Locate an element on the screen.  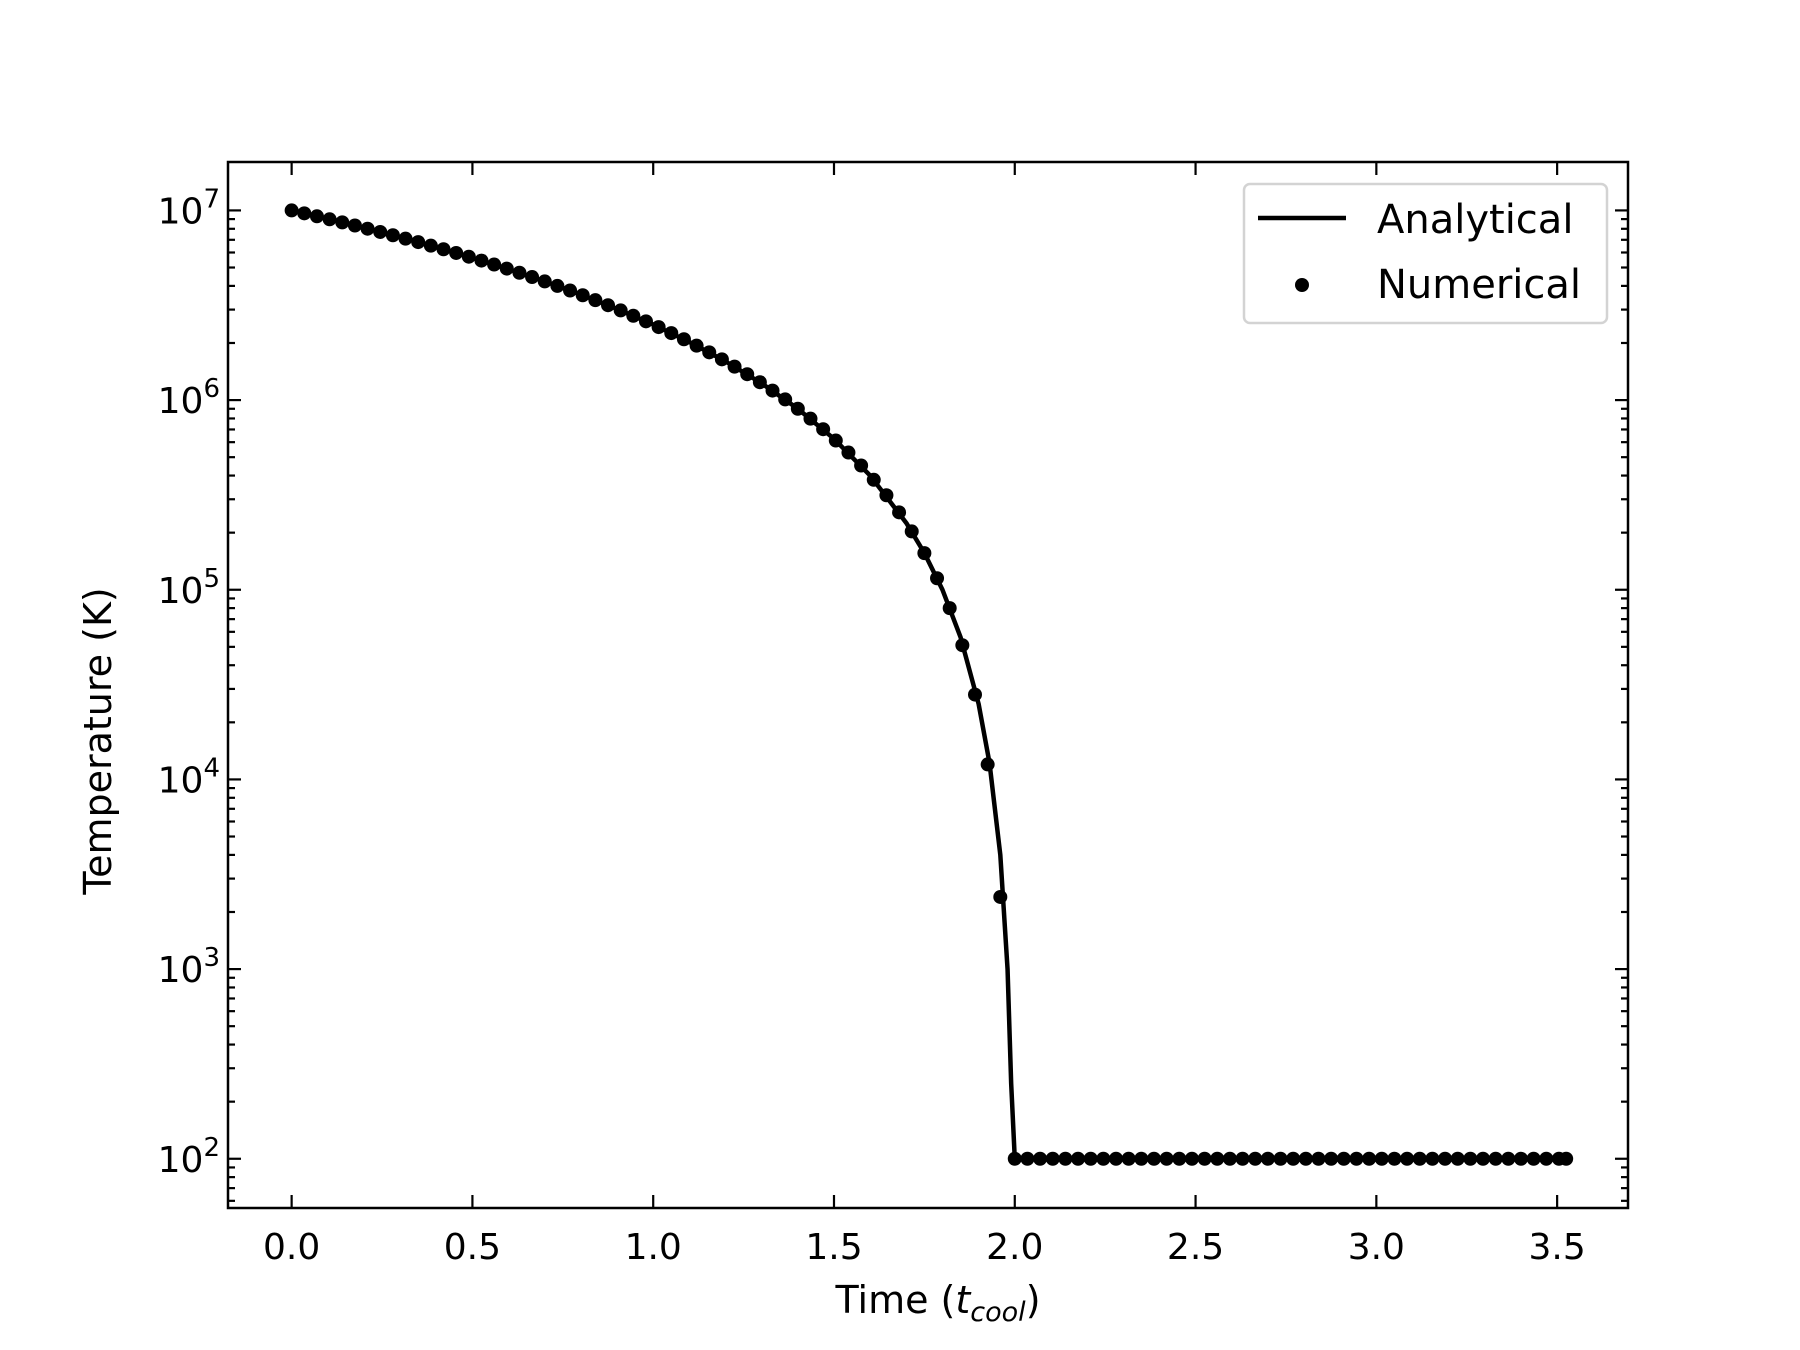
legend-label-numerical: Numerical is located at coordinates (1479, 285).